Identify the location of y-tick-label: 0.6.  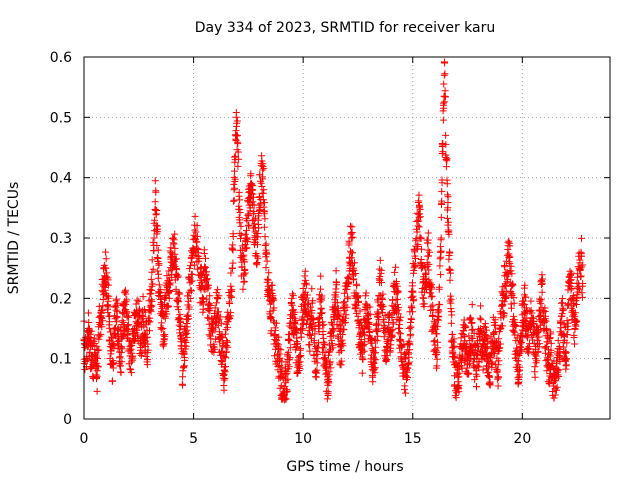
(61, 58).